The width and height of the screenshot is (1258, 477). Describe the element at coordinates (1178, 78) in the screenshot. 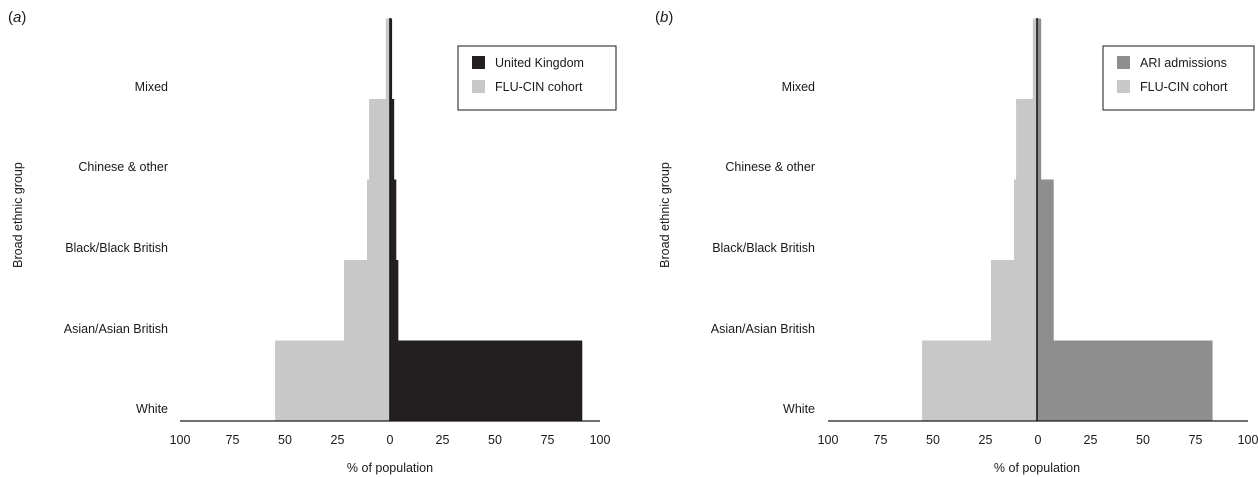

I see `legend: ARI admissions FLU-CIN cohort` at that location.